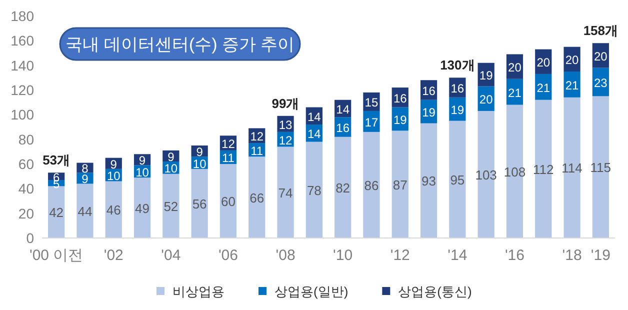  Describe the element at coordinates (26, 139) in the screenshot. I see `y-tick-label: 80` at that location.